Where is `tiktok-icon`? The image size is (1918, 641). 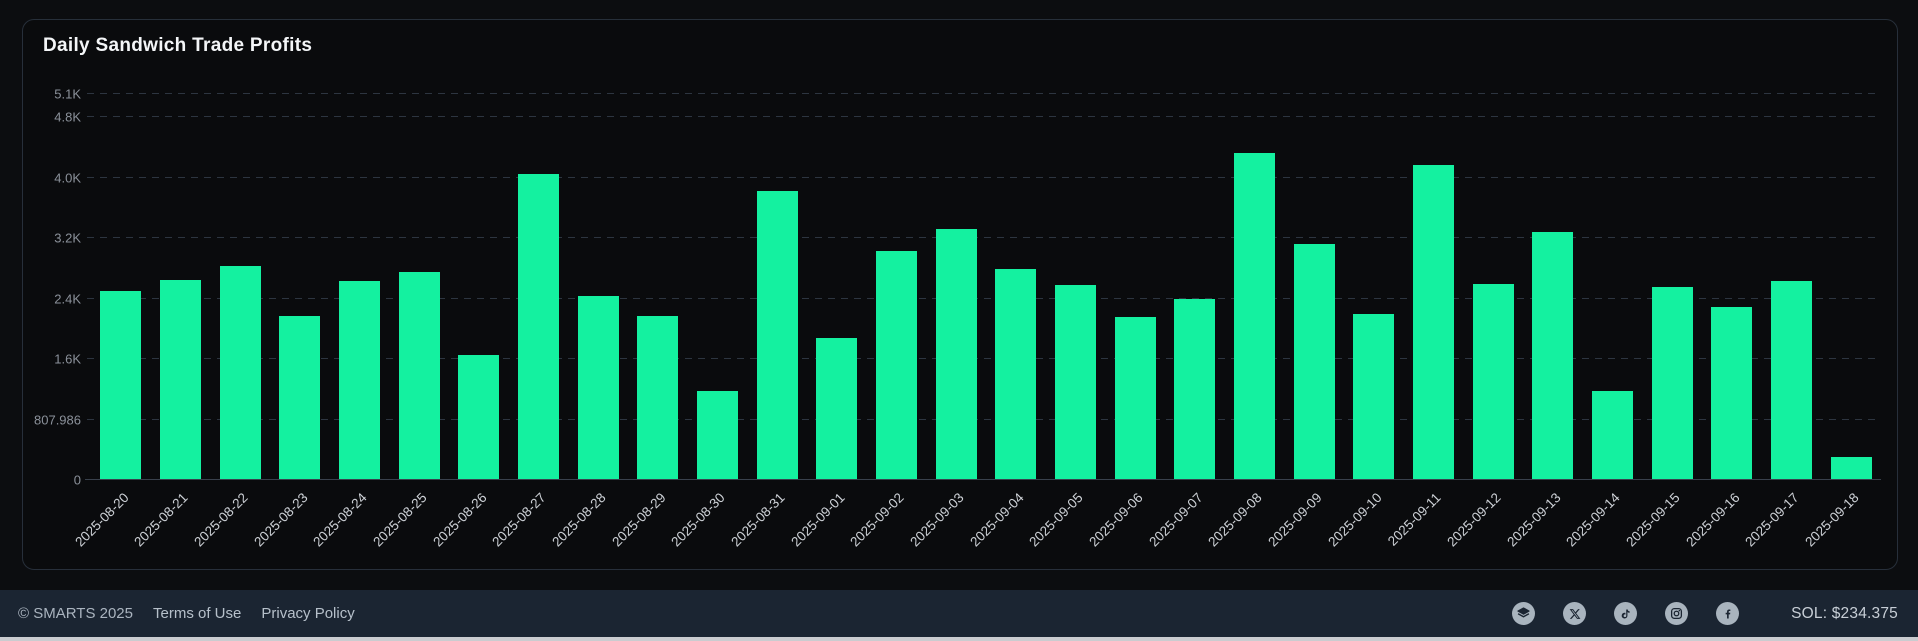 tiktok-icon is located at coordinates (1626, 613).